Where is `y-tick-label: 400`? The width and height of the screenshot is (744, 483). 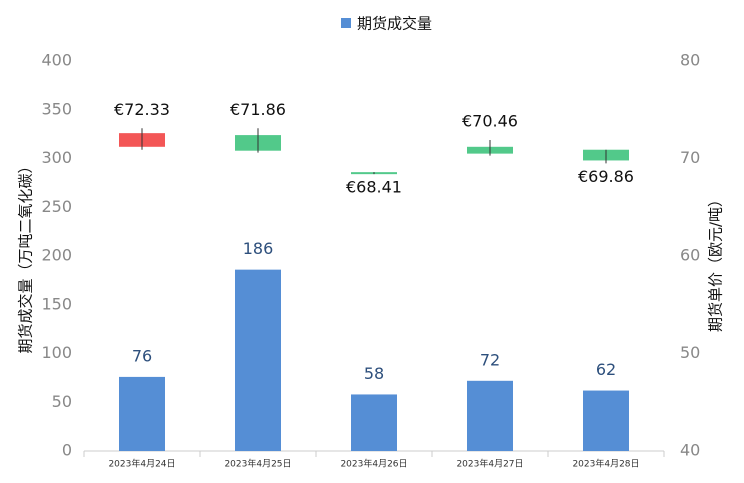
y-tick-label: 400 is located at coordinates (56, 60).